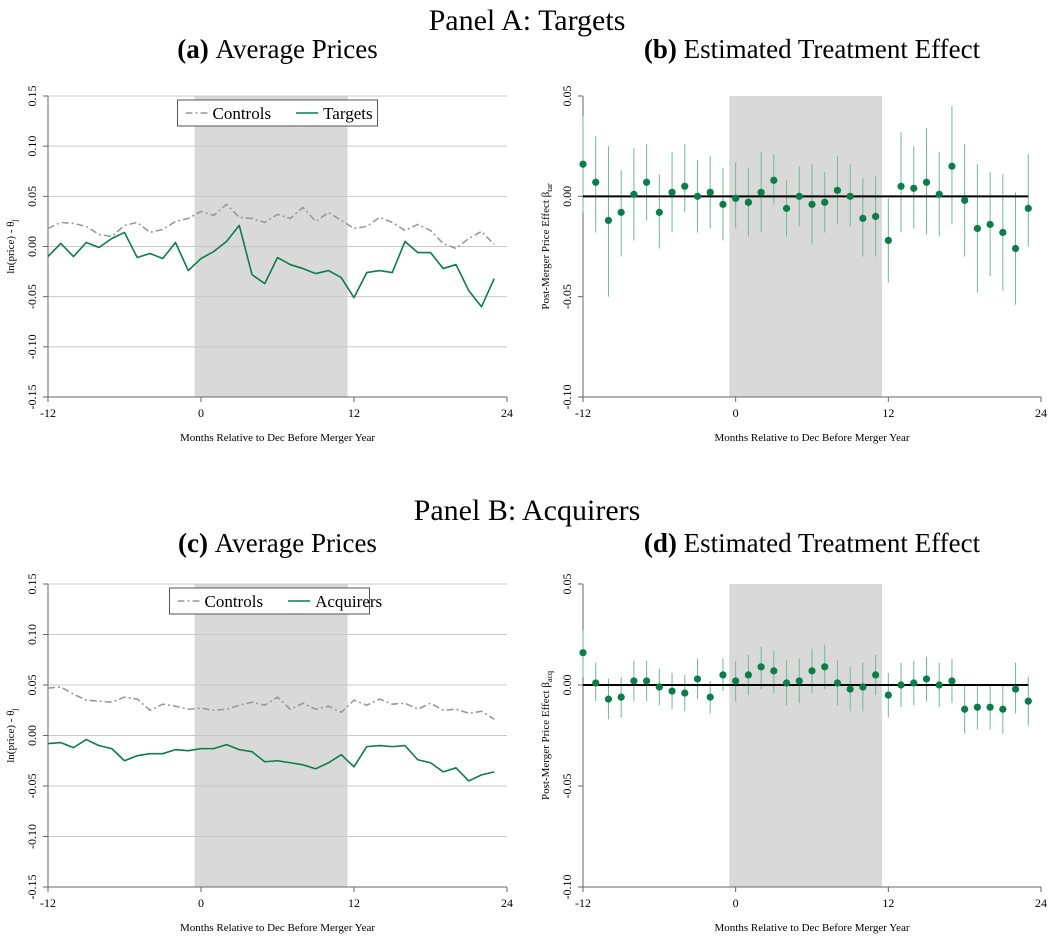 The width and height of the screenshot is (1054, 944). I want to click on subplot-title-a: (a) Average Prices, so click(277, 49).